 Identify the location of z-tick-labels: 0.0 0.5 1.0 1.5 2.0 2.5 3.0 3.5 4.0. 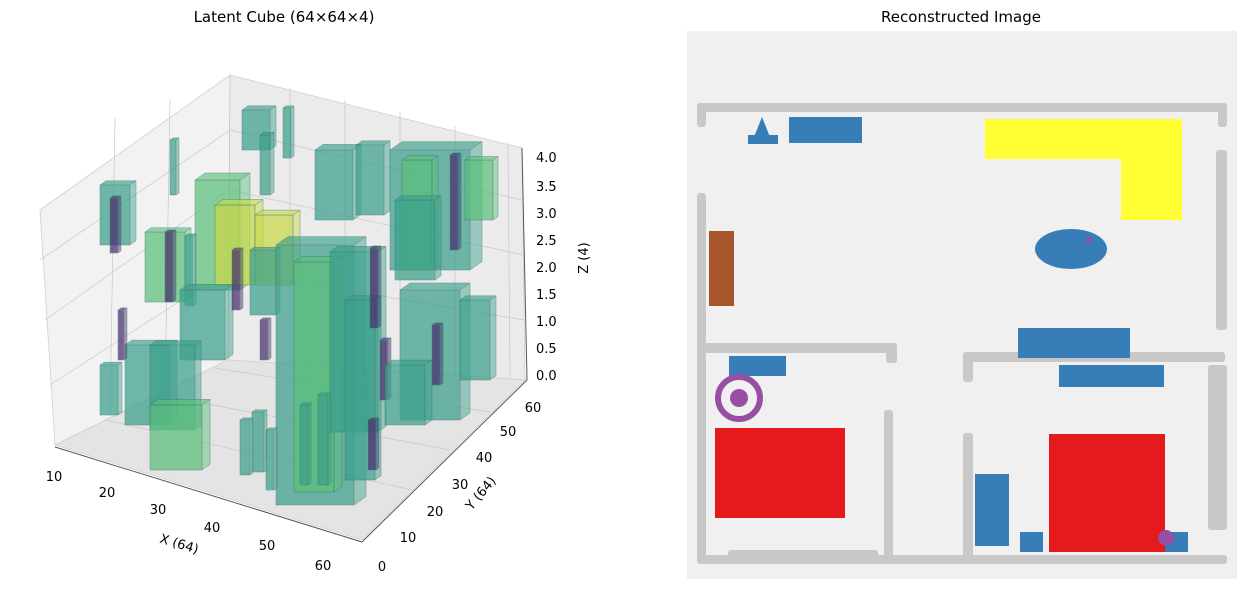
(546, 267).